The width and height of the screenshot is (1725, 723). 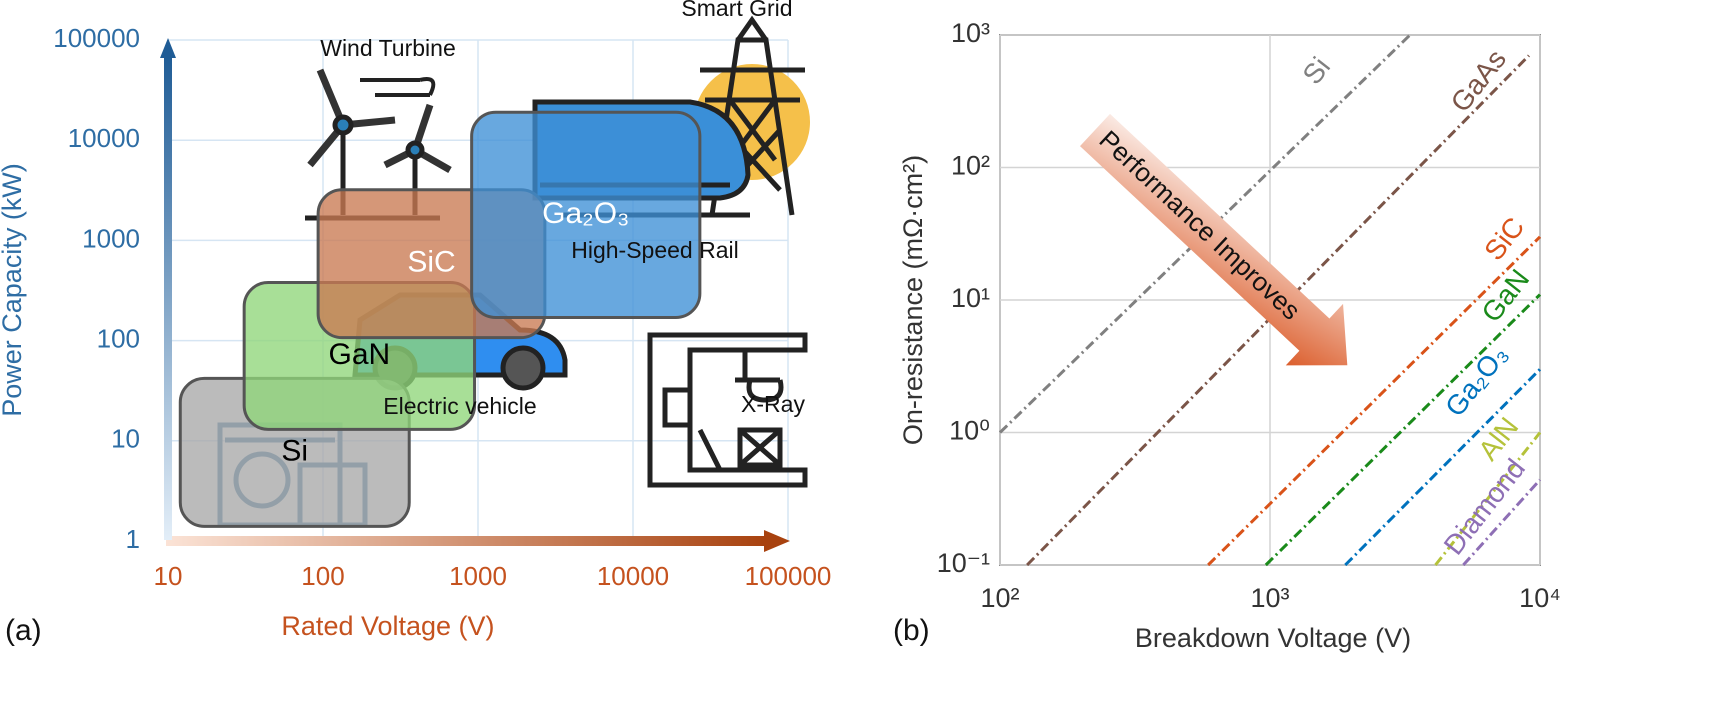 What do you see at coordinates (999, 598) in the screenshot?
I see `x-tick-label: 10²` at bounding box center [999, 598].